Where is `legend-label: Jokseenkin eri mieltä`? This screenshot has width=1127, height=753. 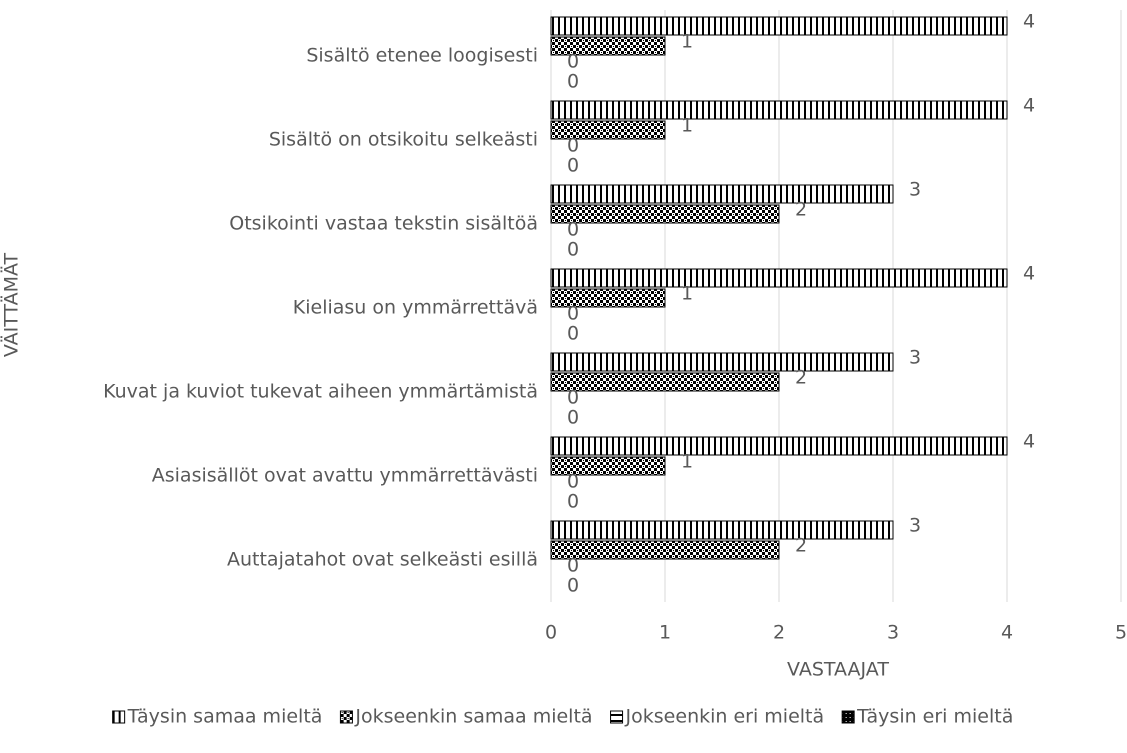
legend-label: Jokseenkin eri mieltä is located at coordinates (725, 717).